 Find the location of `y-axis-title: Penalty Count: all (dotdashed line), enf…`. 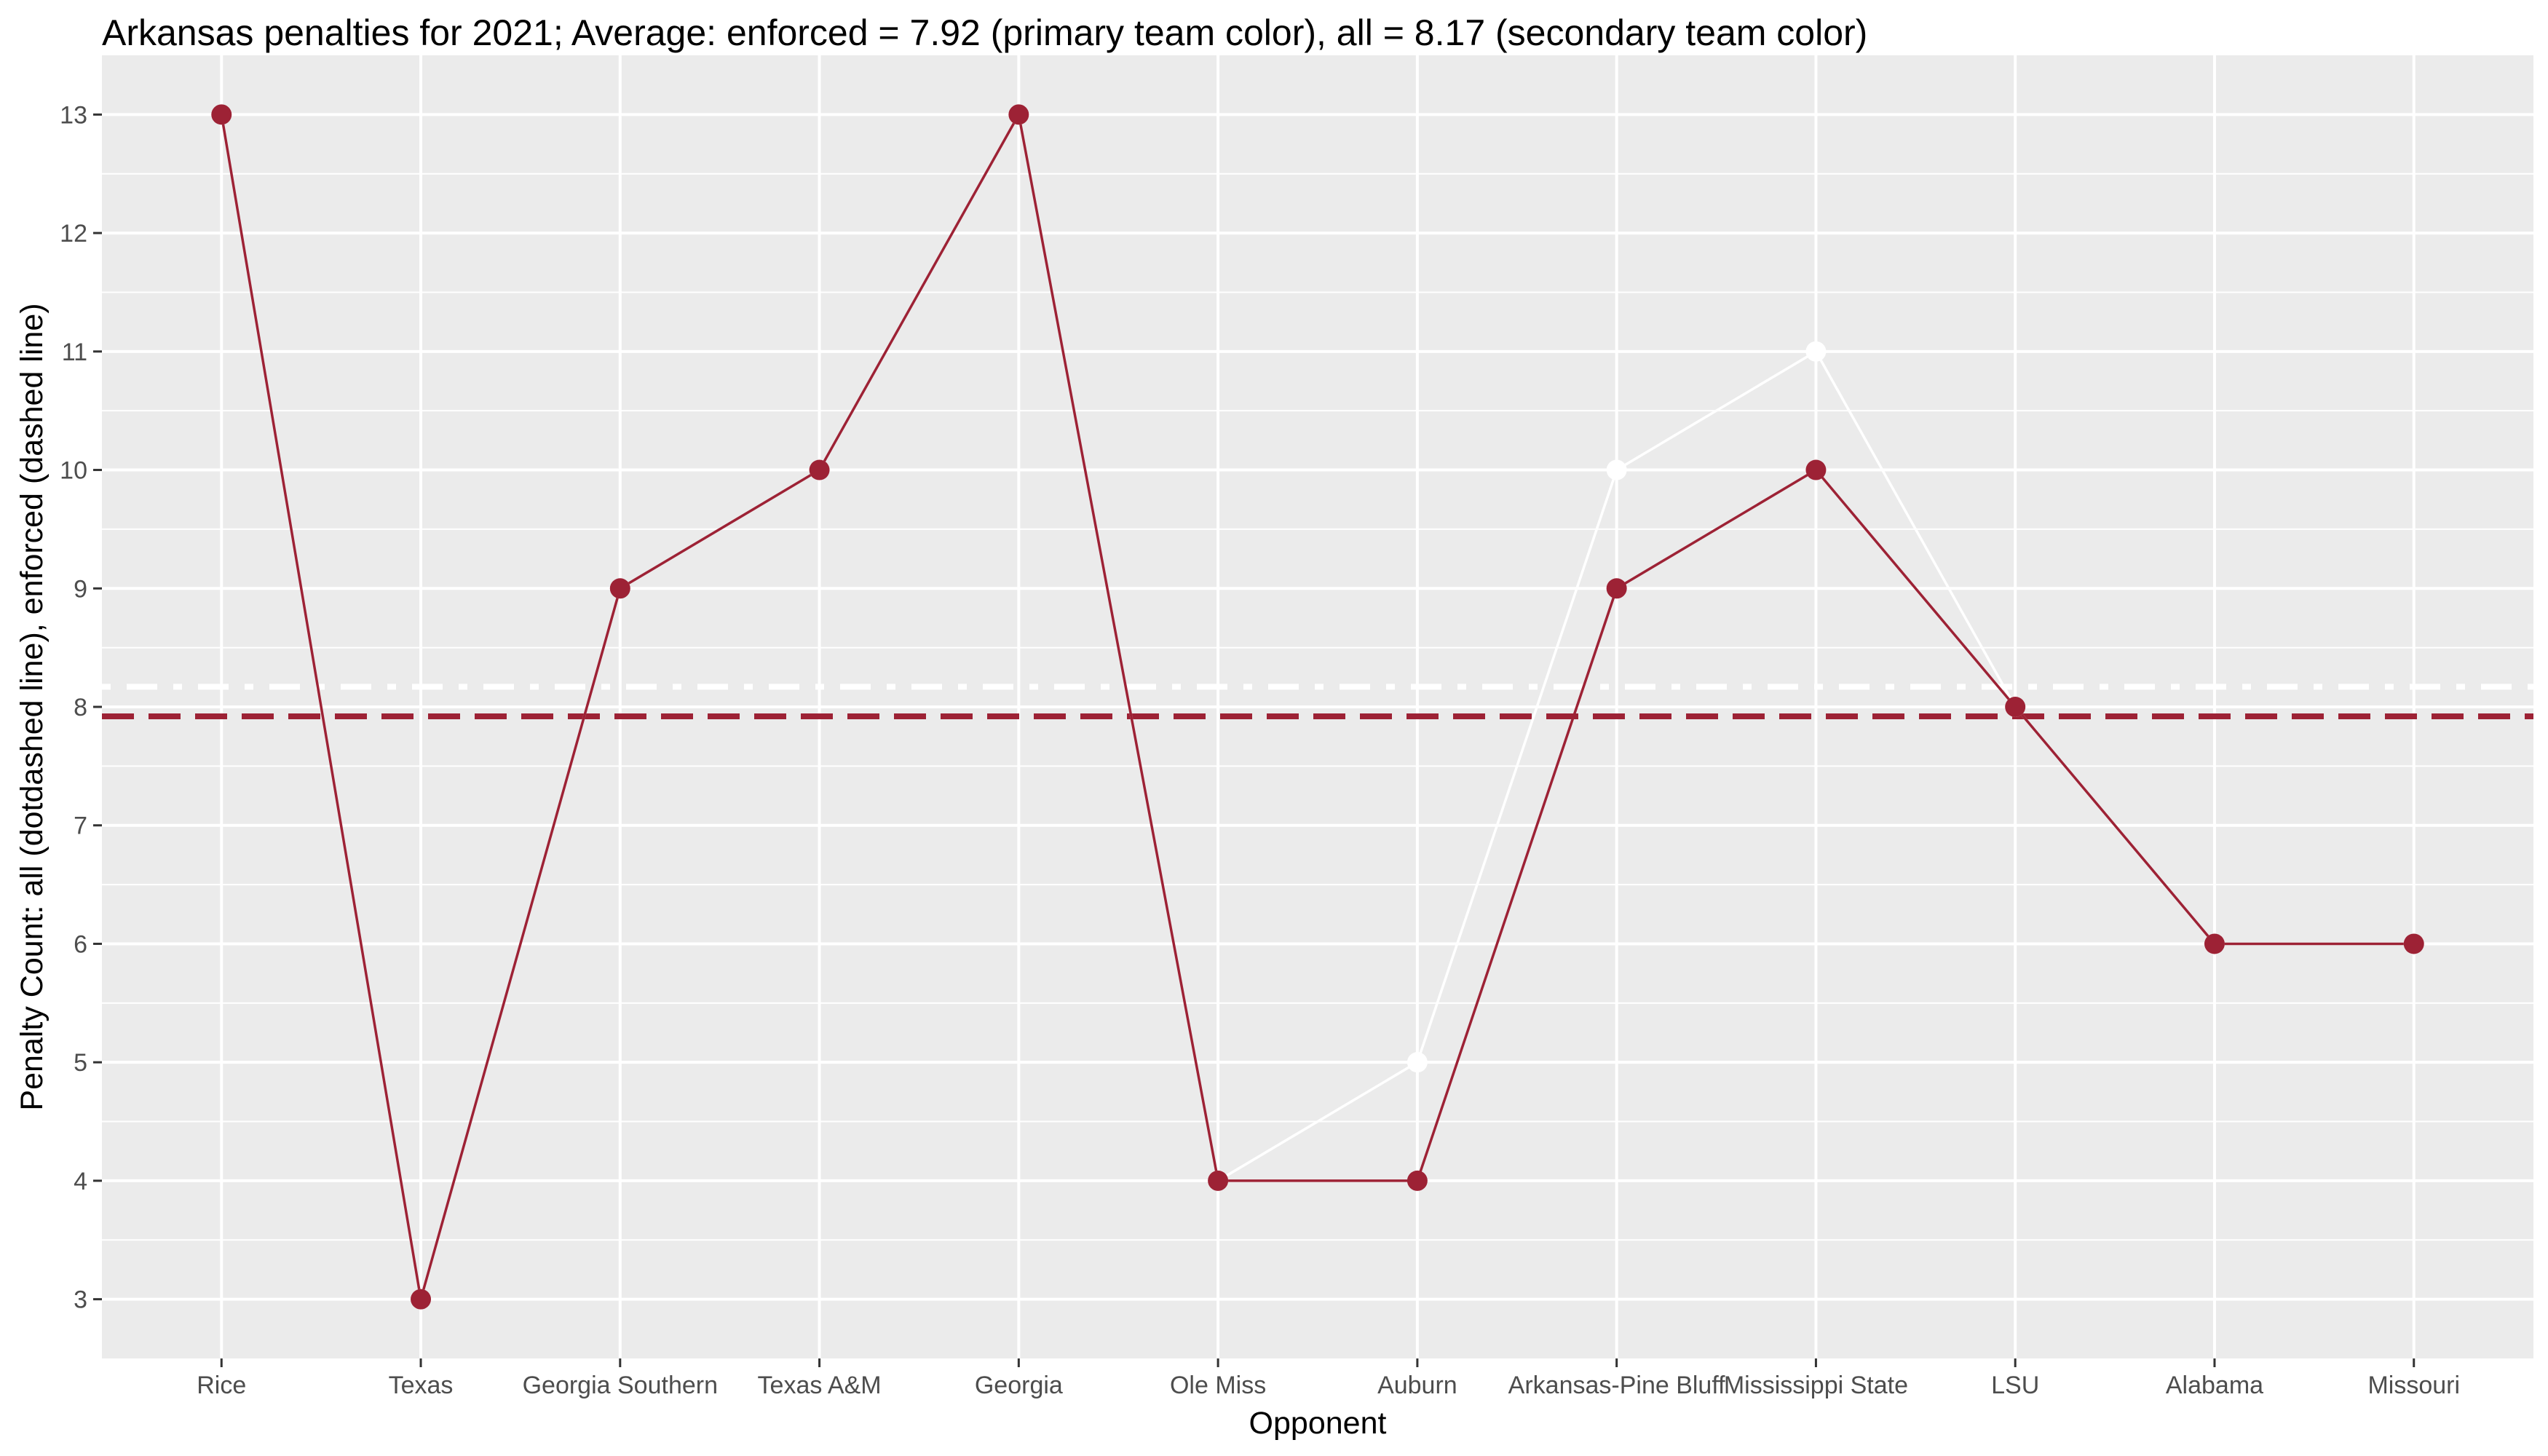

y-axis-title: Penalty Count: all (dotdashed line), enf… is located at coordinates (32, 706).